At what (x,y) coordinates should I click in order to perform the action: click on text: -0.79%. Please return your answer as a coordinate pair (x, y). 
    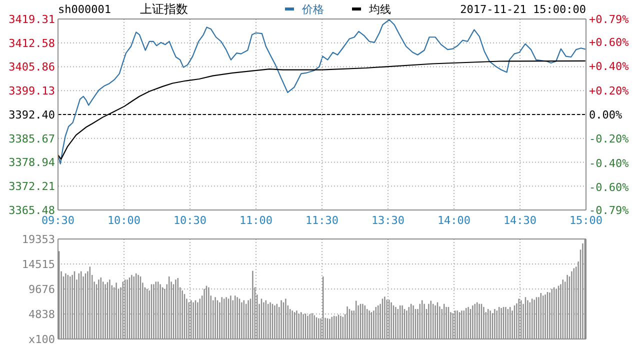
    Looking at the image, I should click on (609, 210).